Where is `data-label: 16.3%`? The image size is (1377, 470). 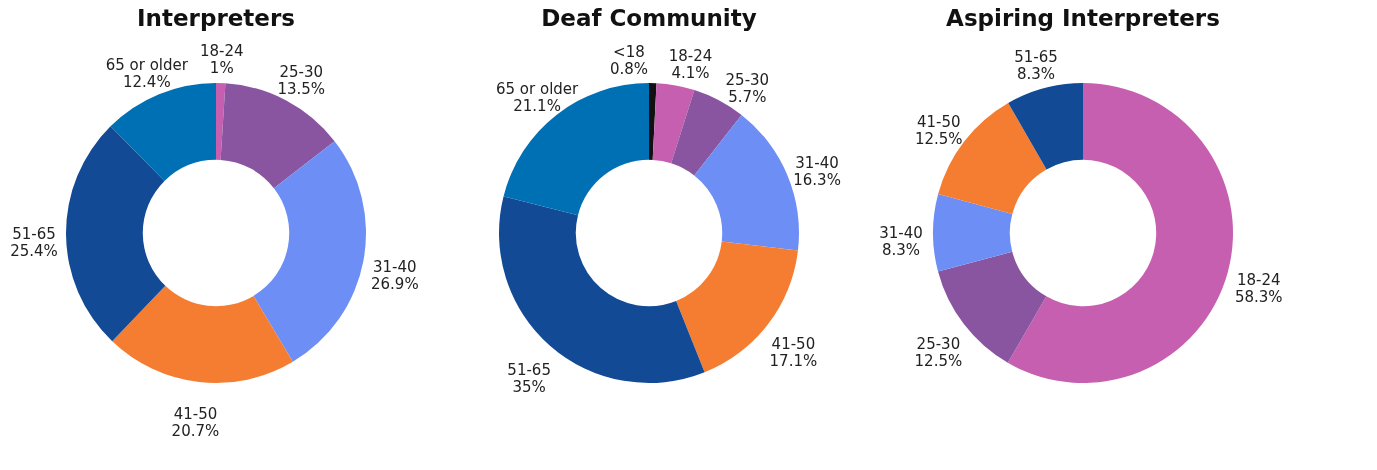 data-label: 16.3% is located at coordinates (817, 180).